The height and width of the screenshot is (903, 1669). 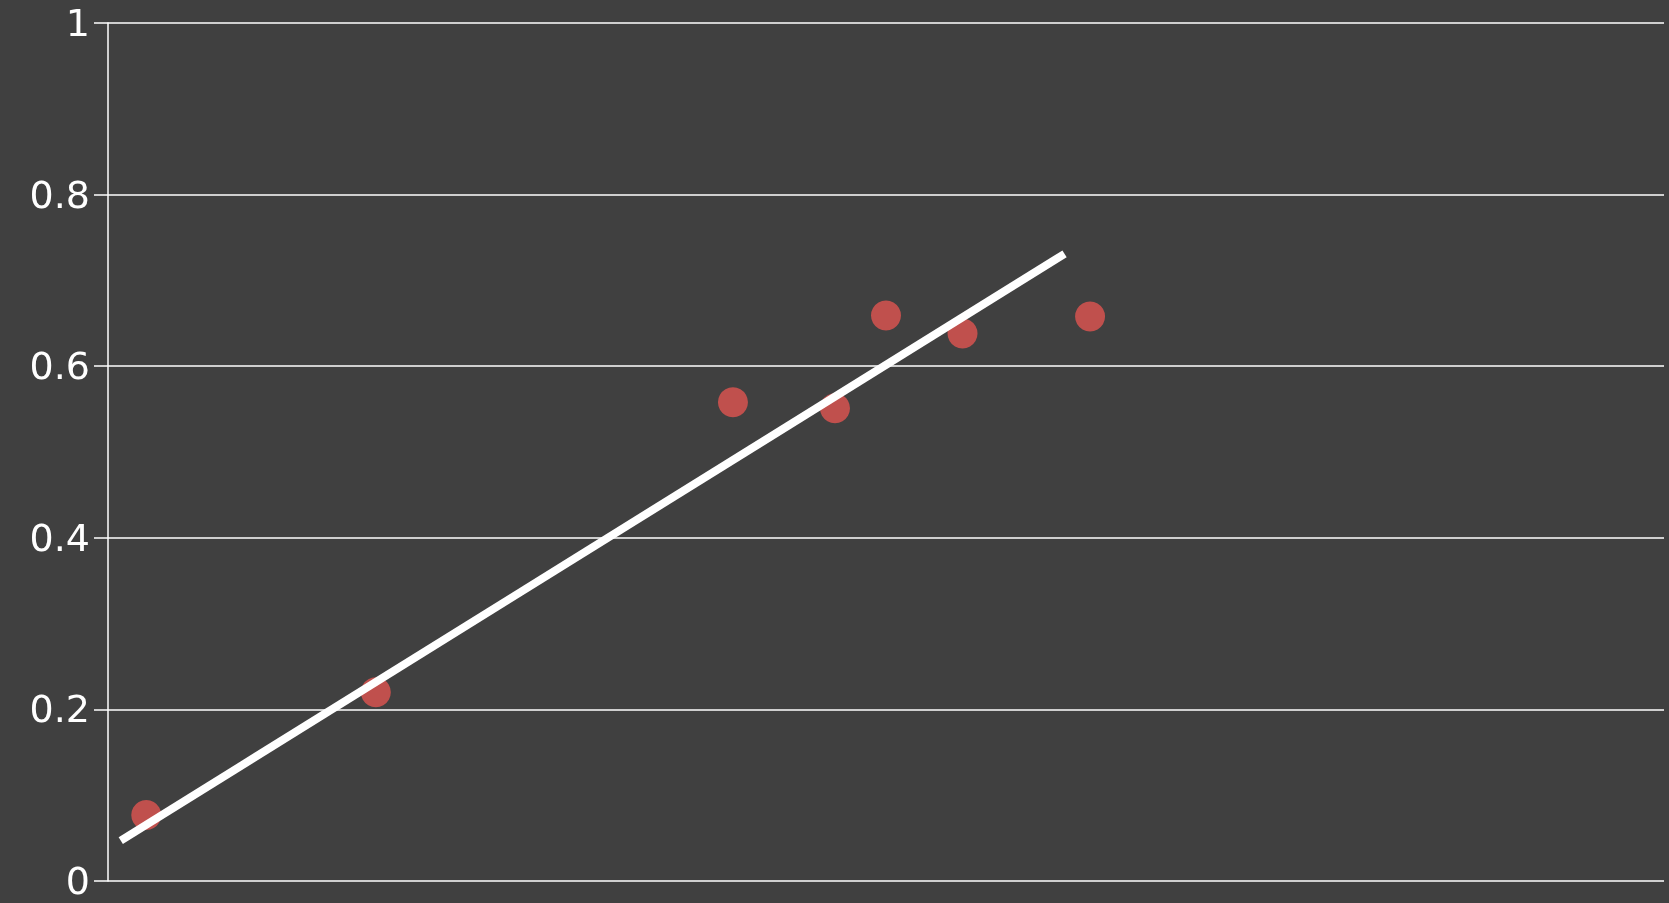 I want to click on y-tick-label: 0.2, so click(x=59, y=709).